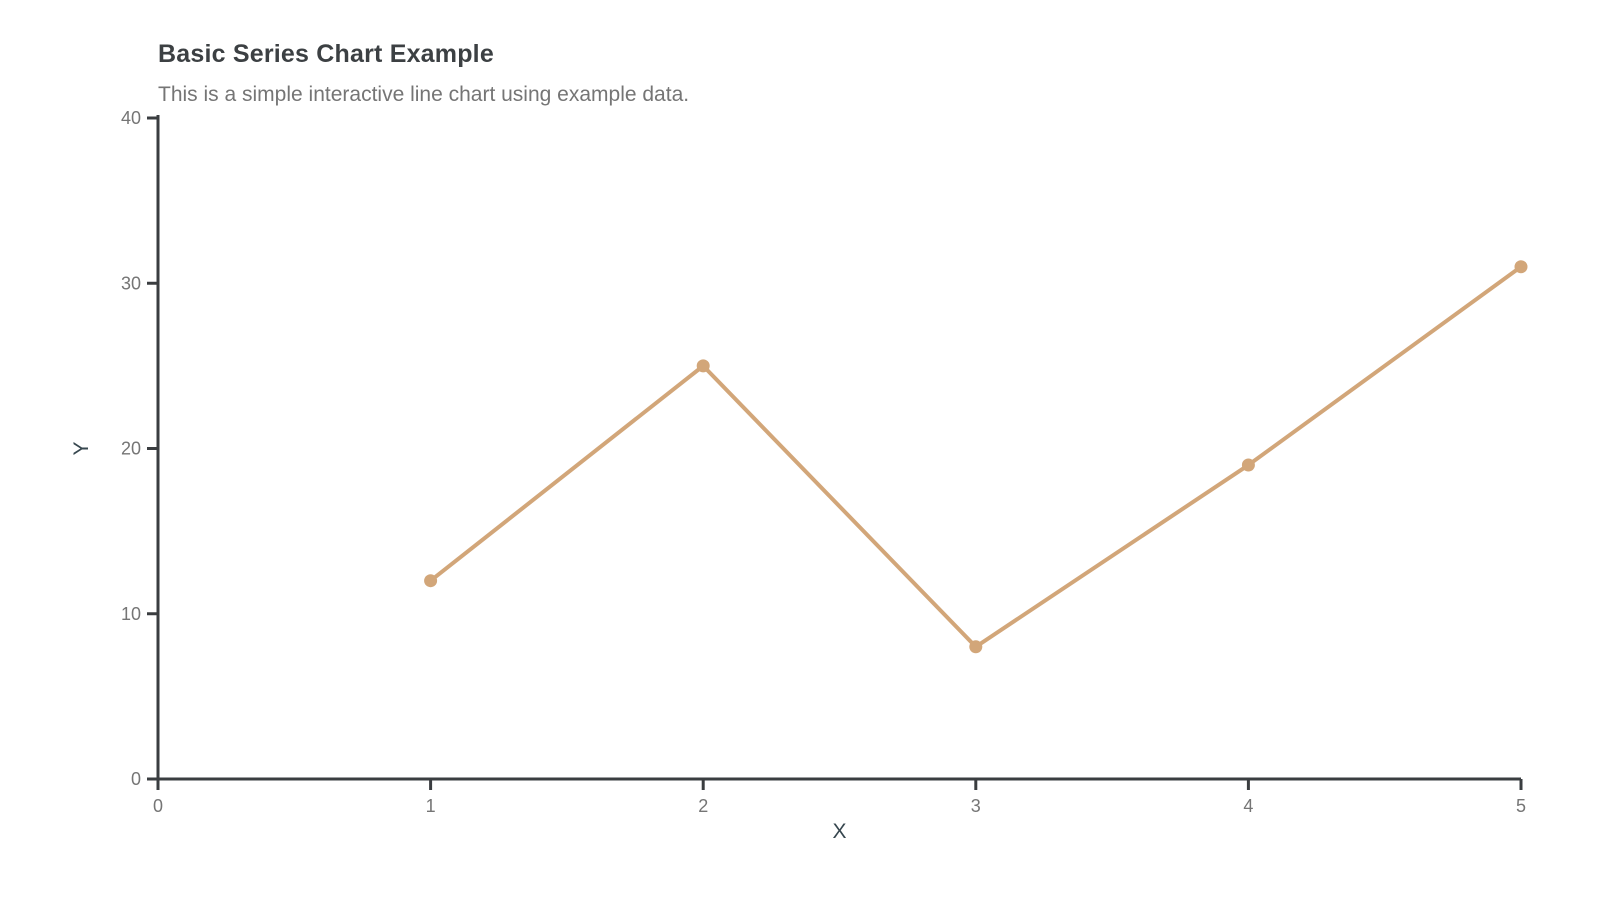  What do you see at coordinates (976, 806) in the screenshot?
I see `x-tick-label: 3` at bounding box center [976, 806].